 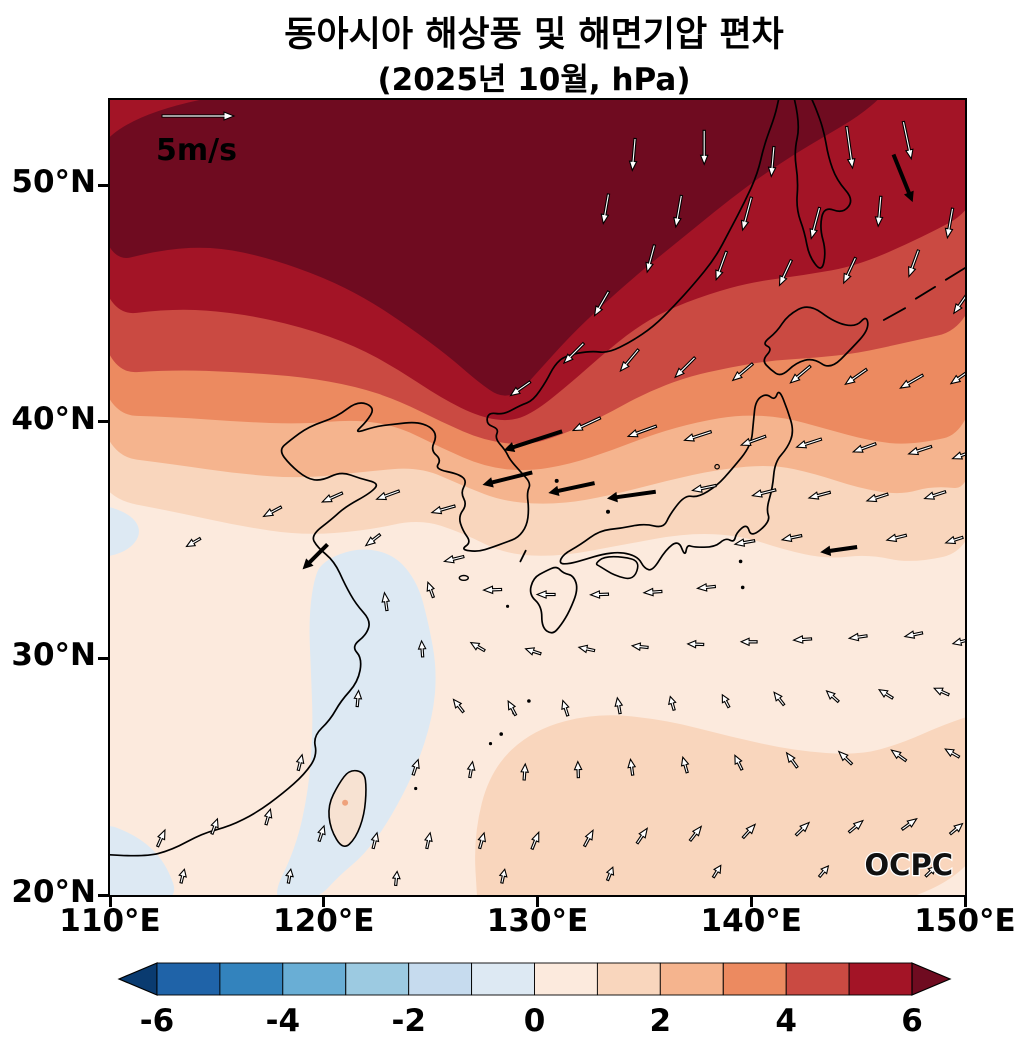 What do you see at coordinates (925, 293) in the screenshot?
I see `island-segment` at bounding box center [925, 293].